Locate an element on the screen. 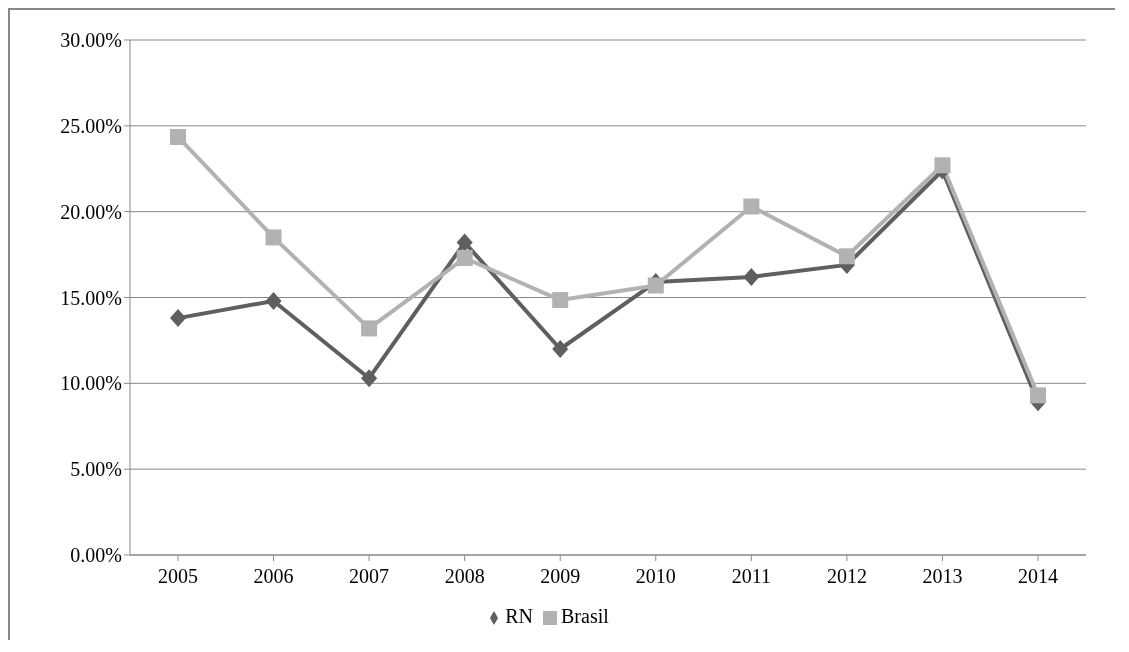 The width and height of the screenshot is (1129, 652). x-tick-label: 2011 is located at coordinates (751, 576).